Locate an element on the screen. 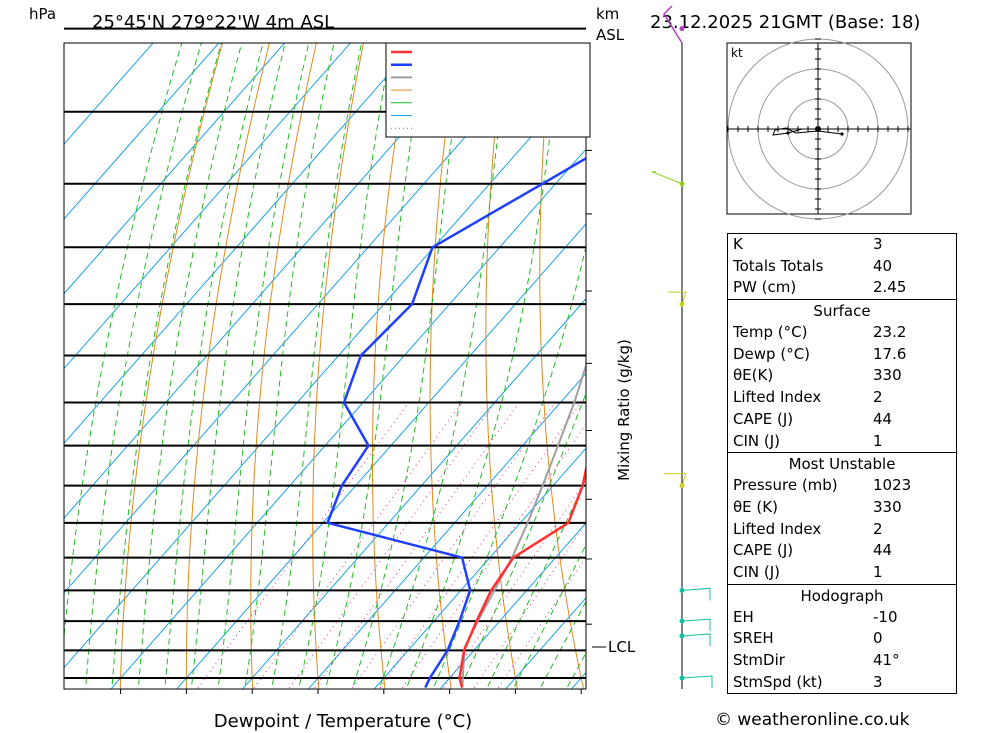 The height and width of the screenshot is (733, 1000). mixing-ratio-axis-label: Mixing Ratio (g/kg) is located at coordinates (624, 410).